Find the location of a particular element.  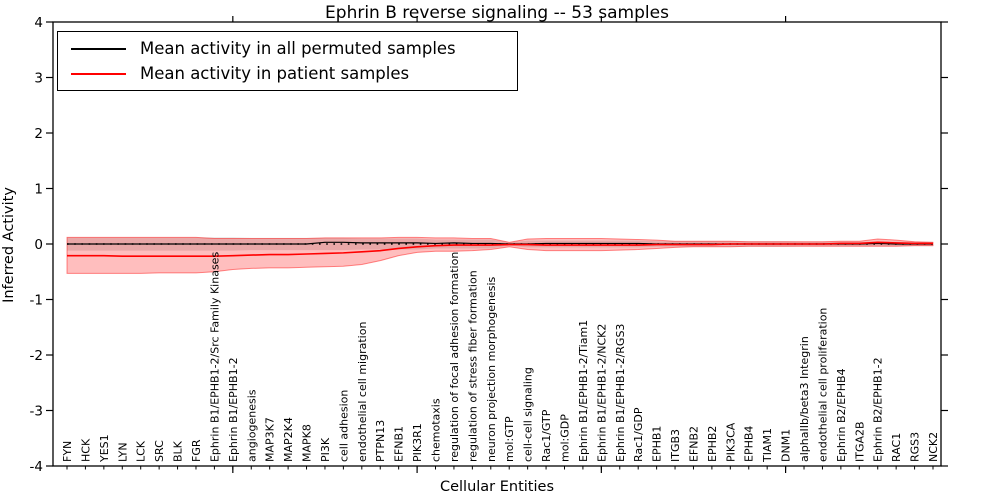

x-tick-label: BLK is located at coordinates (178, 451).